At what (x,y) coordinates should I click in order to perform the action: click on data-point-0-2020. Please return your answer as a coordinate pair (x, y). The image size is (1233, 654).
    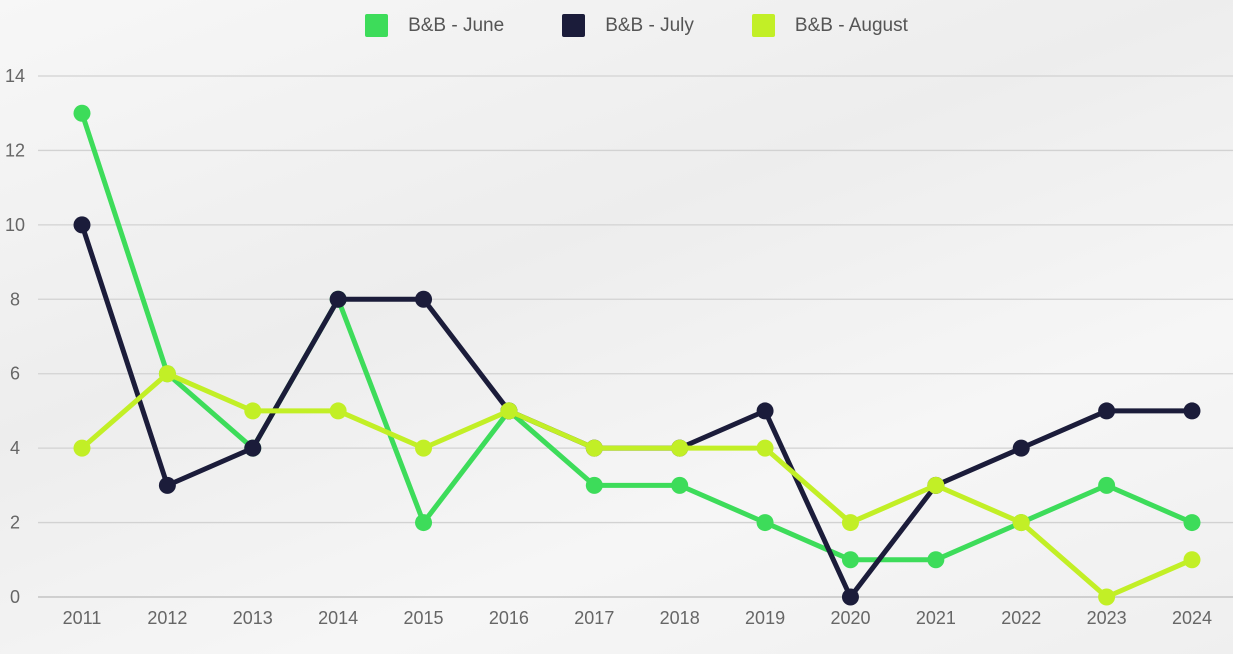
    Looking at the image, I should click on (850, 560).